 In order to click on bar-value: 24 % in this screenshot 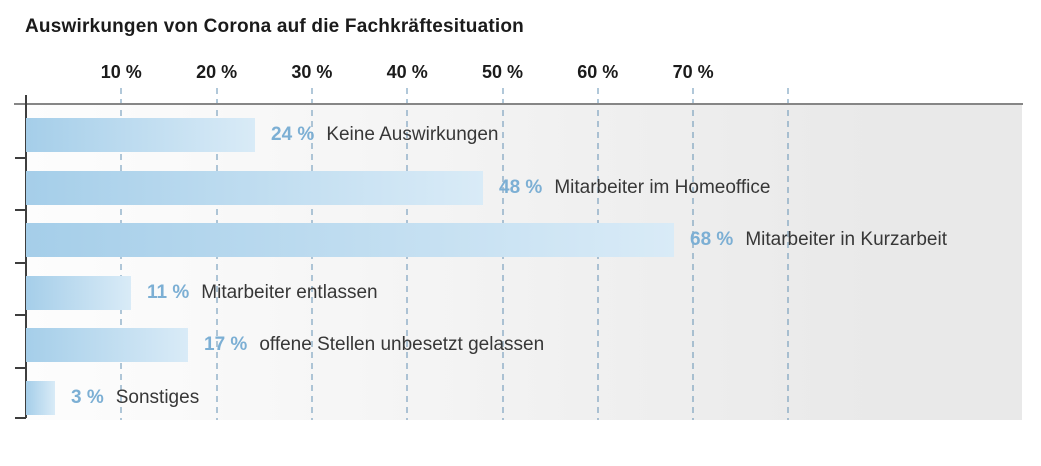, I will do `click(293, 134)`.